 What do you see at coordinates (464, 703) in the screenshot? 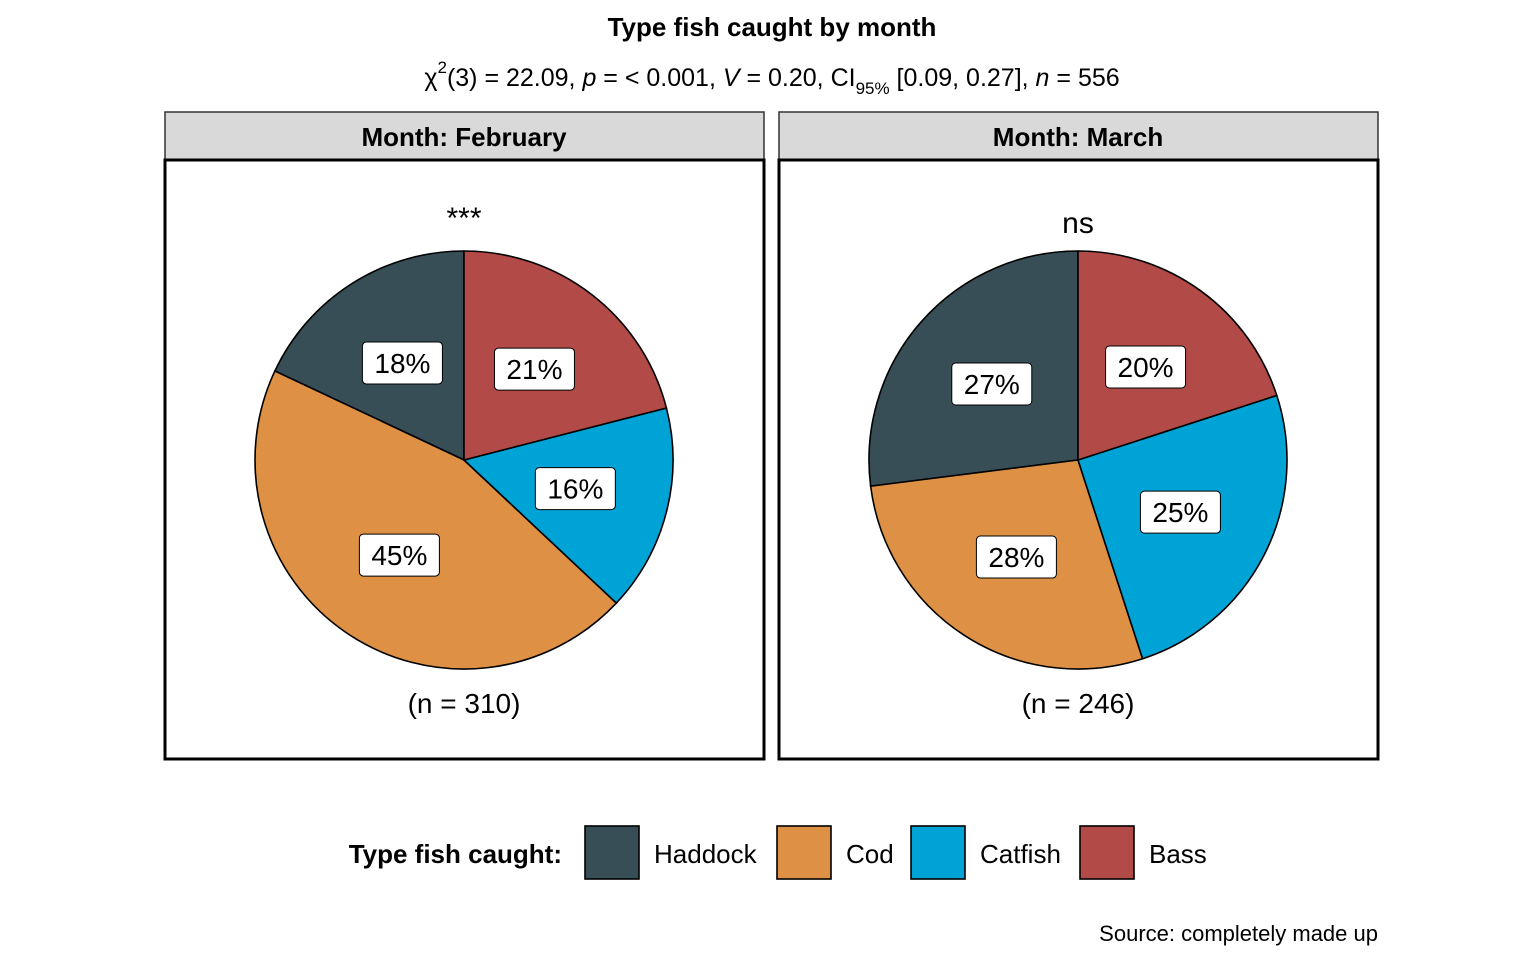
I see `n-label-february: (n = 310)` at bounding box center [464, 703].